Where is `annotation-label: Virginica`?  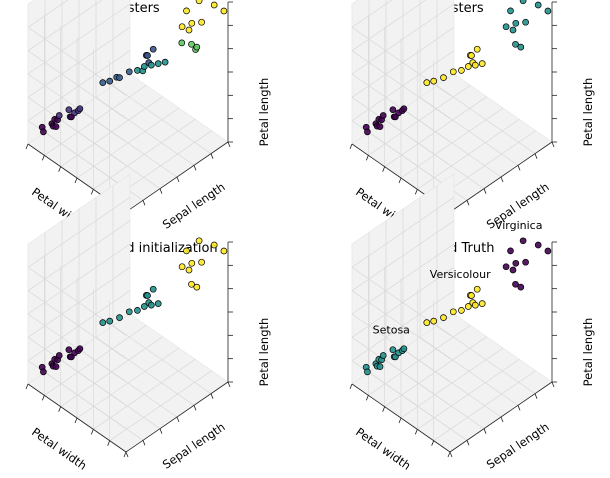
annotation-label: Virginica is located at coordinates (519, 225).